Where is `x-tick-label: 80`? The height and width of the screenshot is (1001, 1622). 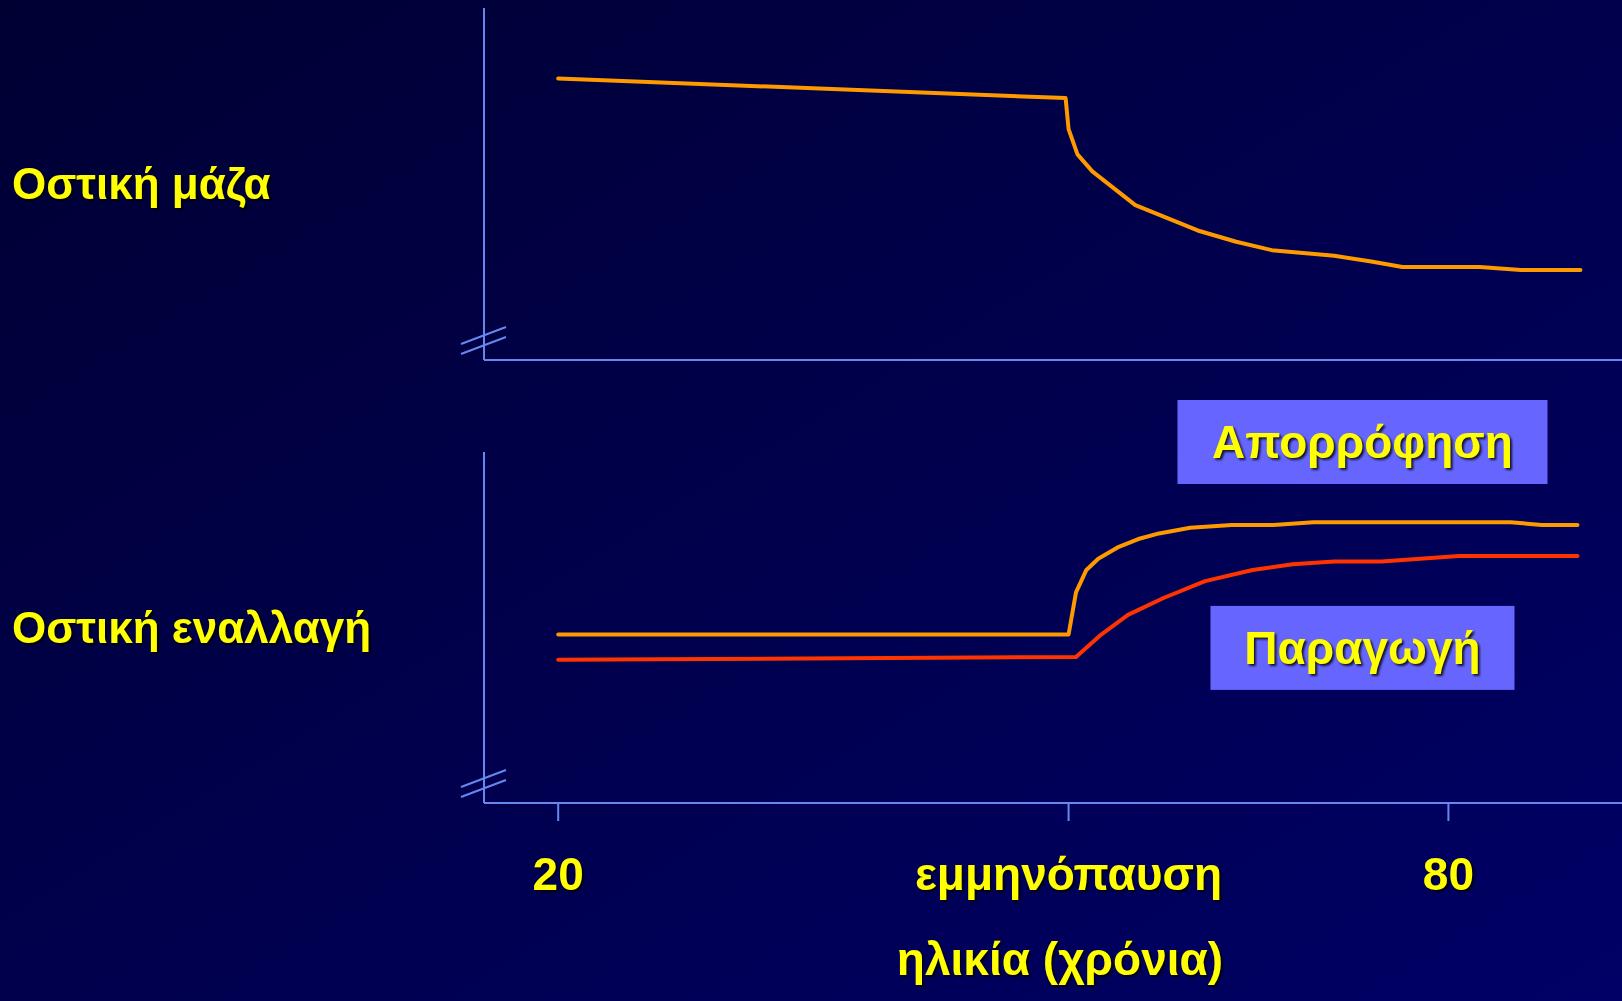 x-tick-label: 80 is located at coordinates (1448, 874).